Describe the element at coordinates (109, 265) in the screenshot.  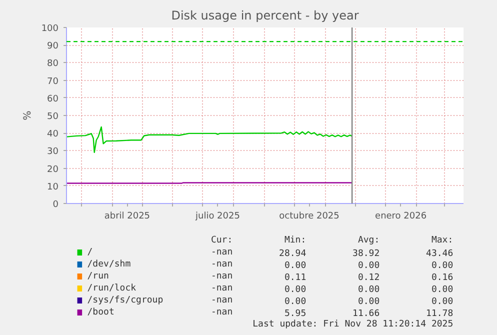
I see `legend-label: /dev/shm` at that location.